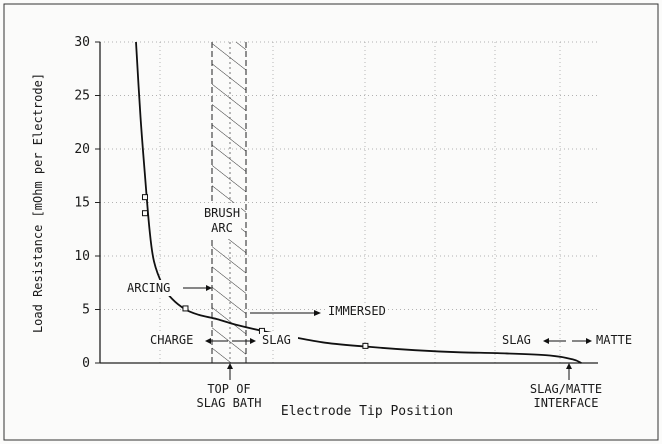 The height and width of the screenshot is (448, 662). What do you see at coordinates (565, 403) in the screenshot?
I see `slag-matte-interface-label-2: INTERFACE` at bounding box center [565, 403].